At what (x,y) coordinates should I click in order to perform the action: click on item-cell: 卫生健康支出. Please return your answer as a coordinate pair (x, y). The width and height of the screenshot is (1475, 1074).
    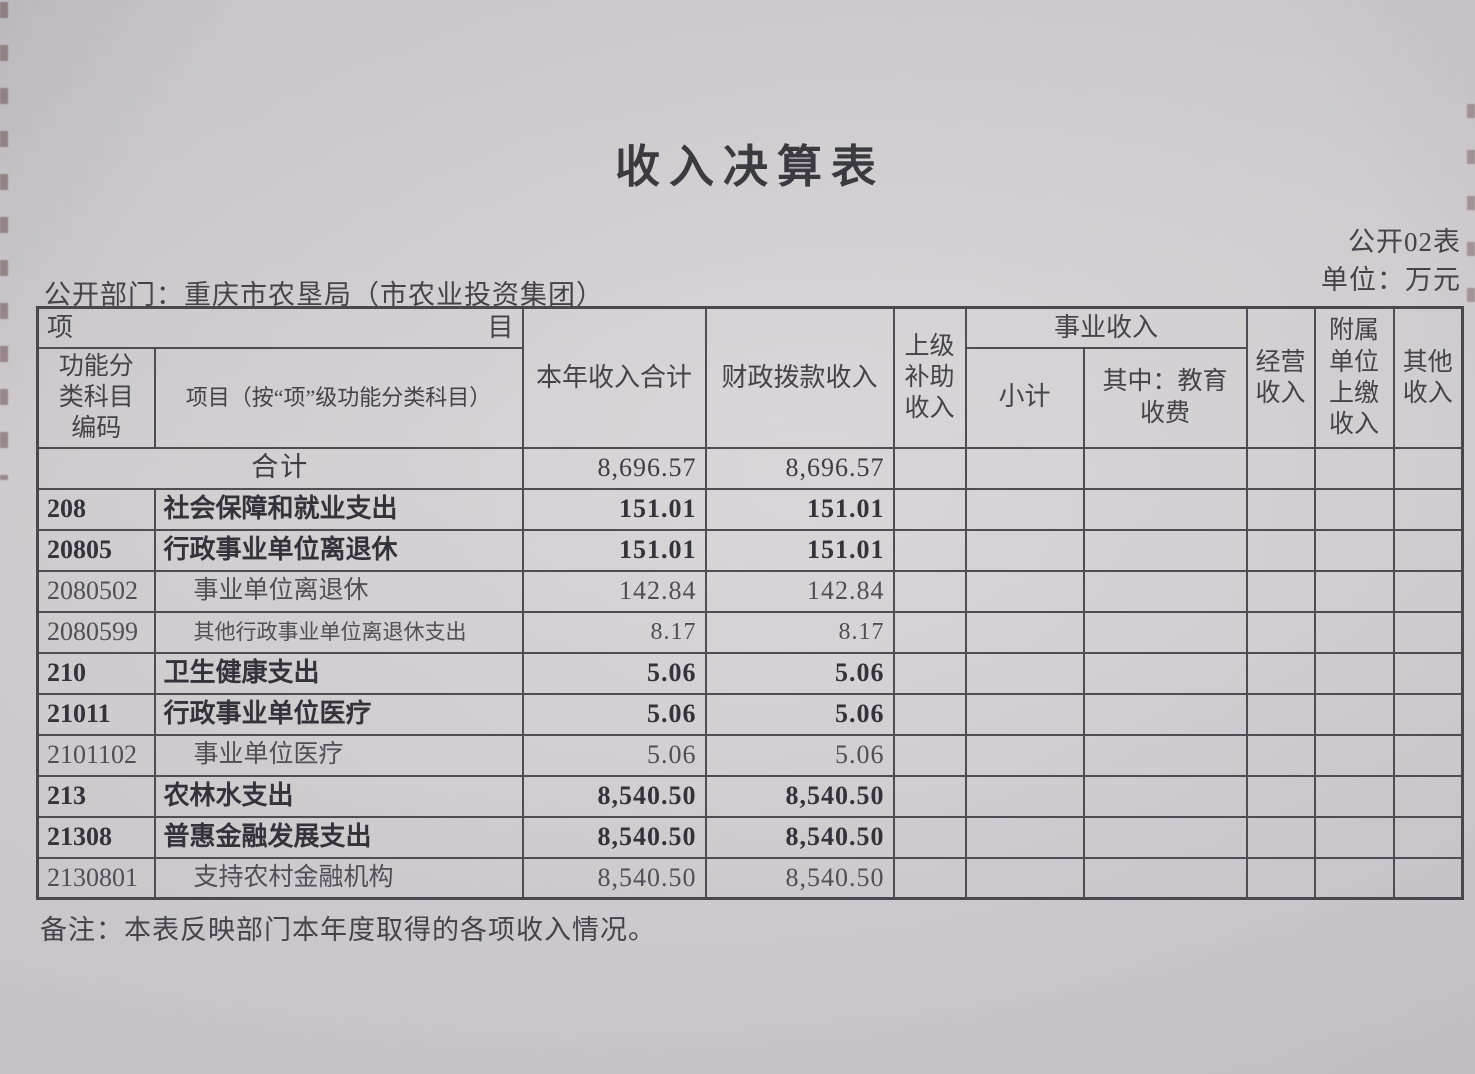
    Looking at the image, I should click on (338, 673).